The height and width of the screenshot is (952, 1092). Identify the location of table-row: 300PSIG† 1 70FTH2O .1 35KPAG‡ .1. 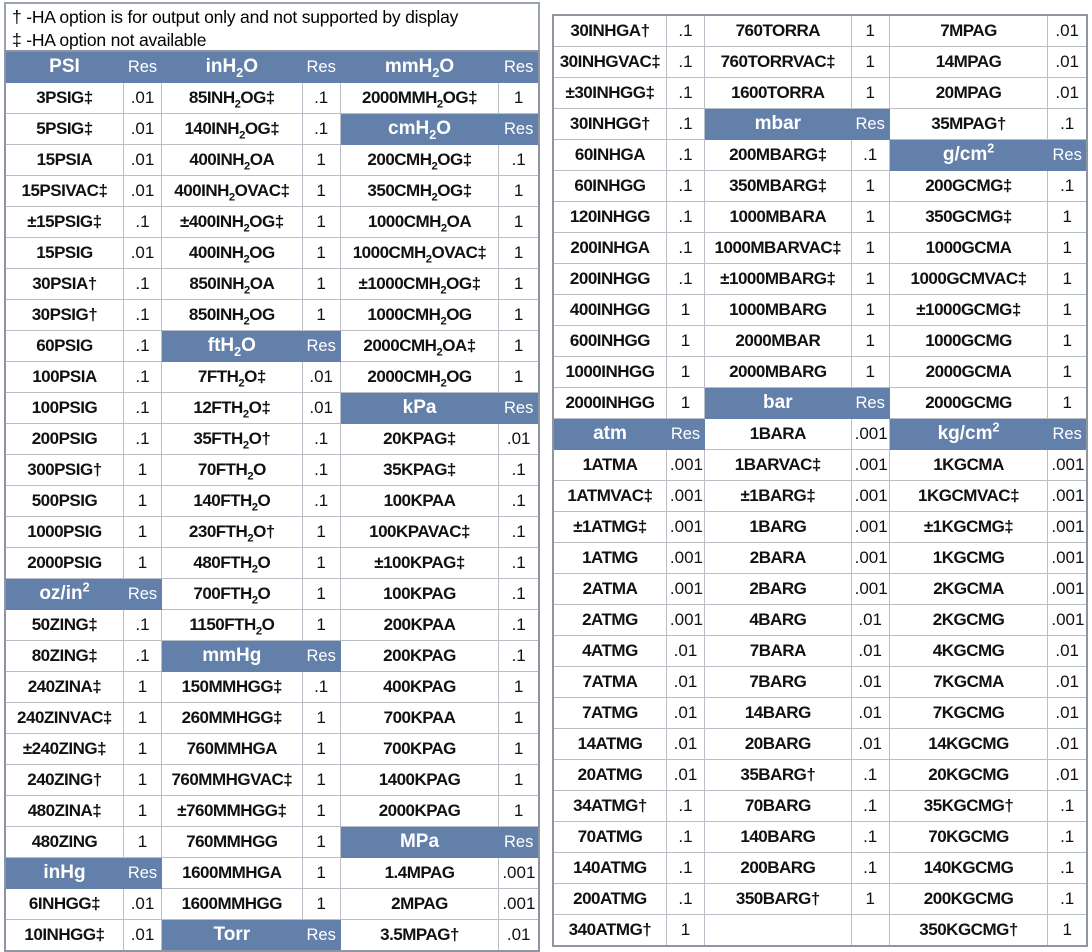
(272, 470).